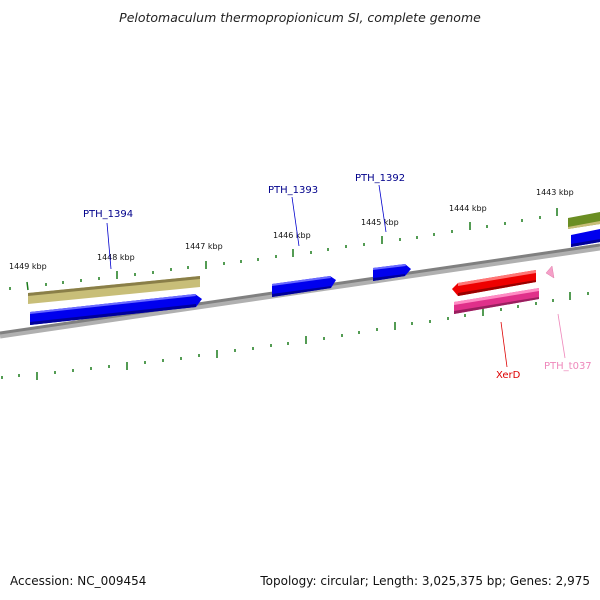  Describe the element at coordinates (568, 366) in the screenshot. I see `gene-label-PTH_t037: PTH_t037` at that location.